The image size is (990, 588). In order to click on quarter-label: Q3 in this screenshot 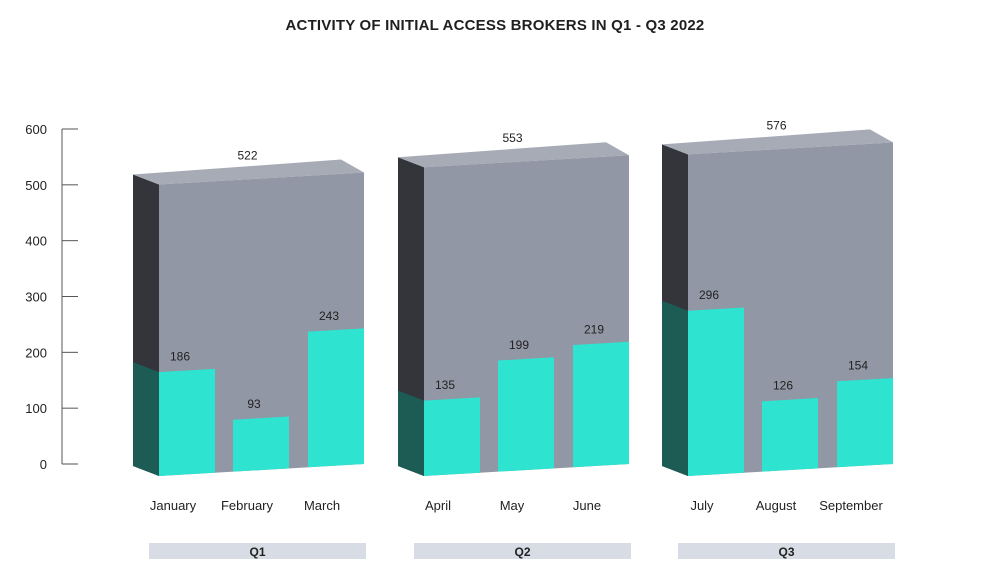, I will do `click(786, 552)`.